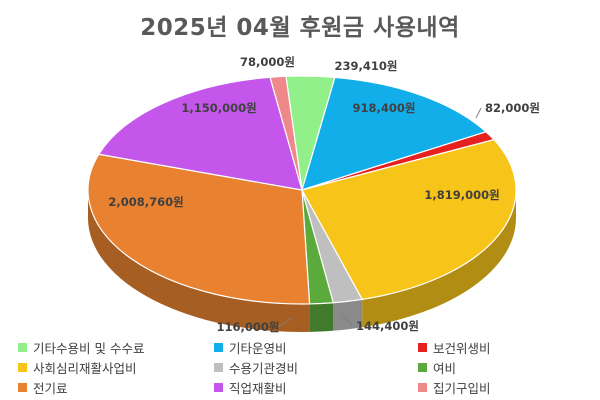  Describe the element at coordinates (316, 347) in the screenshot. I see `legend-item-1: 기타운영비` at that location.